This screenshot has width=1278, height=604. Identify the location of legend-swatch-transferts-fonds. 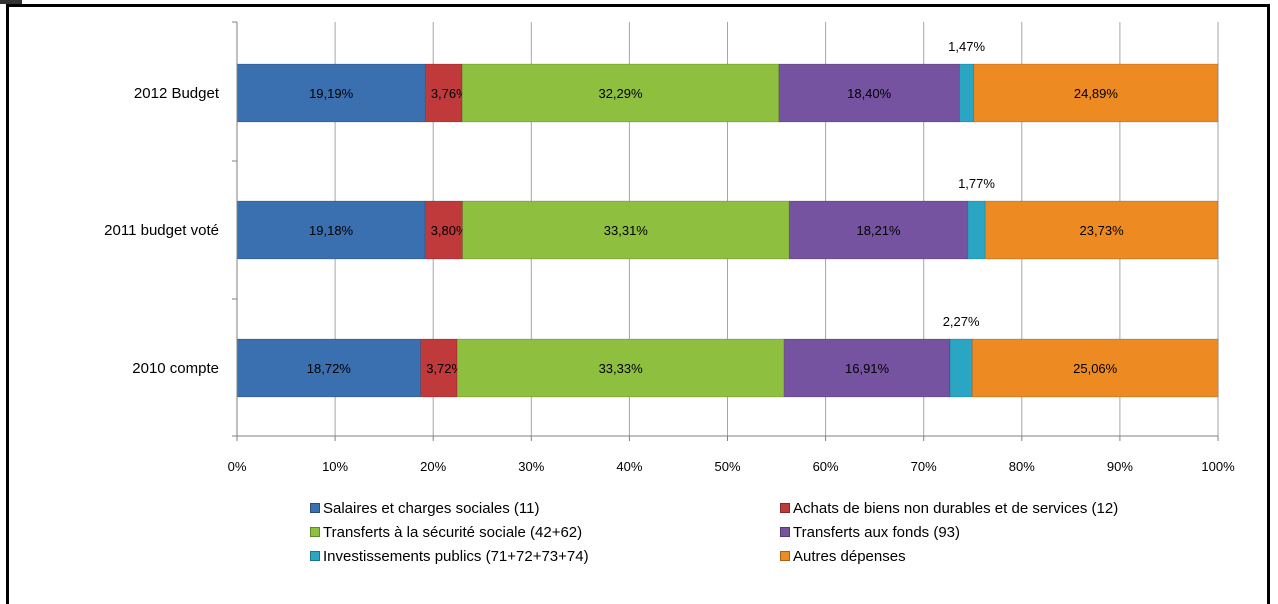
(785, 532).